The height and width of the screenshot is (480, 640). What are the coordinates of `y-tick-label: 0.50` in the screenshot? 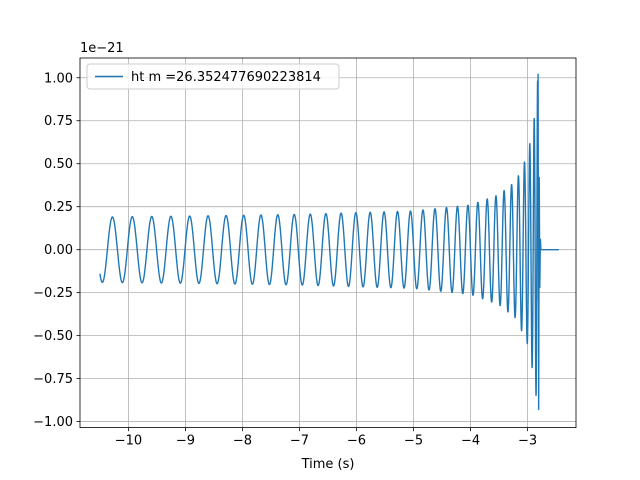 It's located at (58, 164).